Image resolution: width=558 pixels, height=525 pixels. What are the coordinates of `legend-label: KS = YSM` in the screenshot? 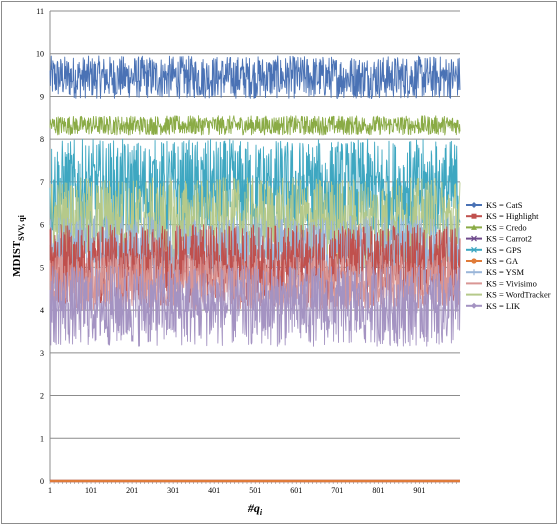 It's located at (505, 272).